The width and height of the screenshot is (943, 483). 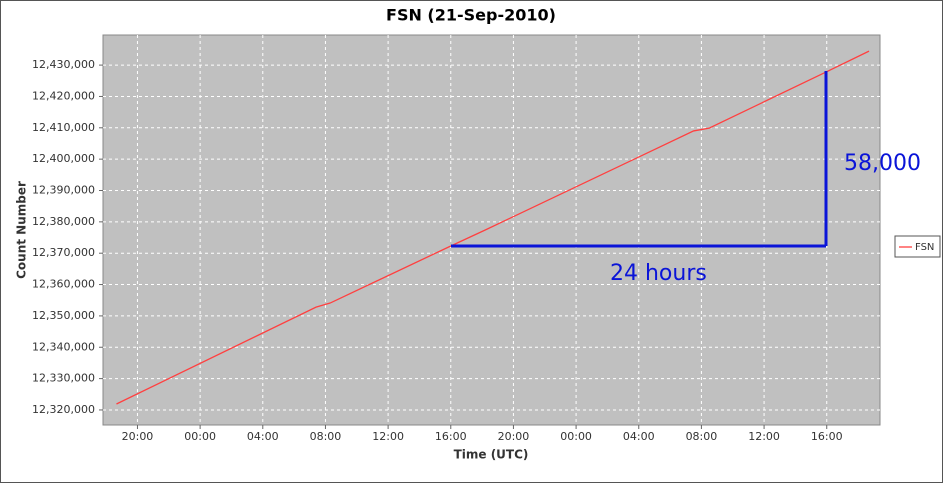 What do you see at coordinates (63, 158) in the screenshot?
I see `y-tick-label: 12,400,000` at bounding box center [63, 158].